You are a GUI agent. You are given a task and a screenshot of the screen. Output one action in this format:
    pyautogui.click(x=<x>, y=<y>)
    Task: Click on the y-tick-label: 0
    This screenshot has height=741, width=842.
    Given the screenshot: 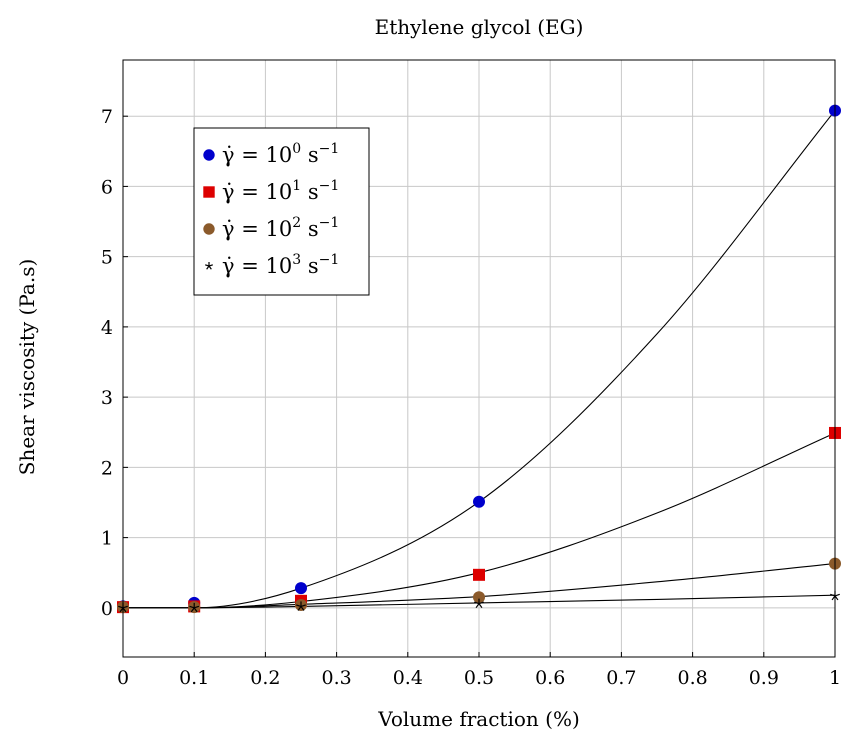 What is the action you would take?
    pyautogui.click(x=107, y=609)
    